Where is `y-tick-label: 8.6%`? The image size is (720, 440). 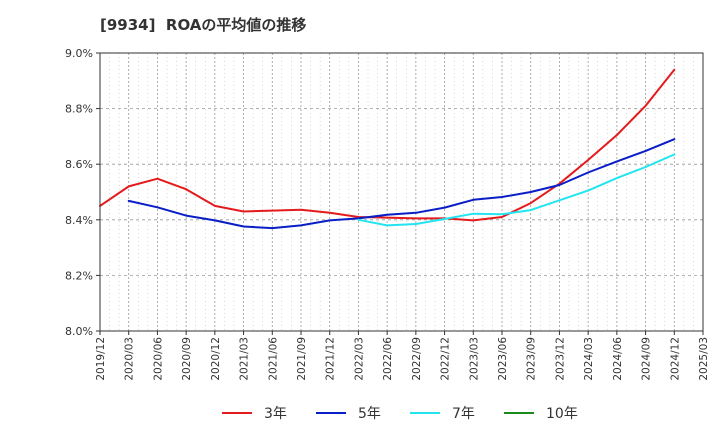
y-tick-label: 8.6% is located at coordinates (79, 164).